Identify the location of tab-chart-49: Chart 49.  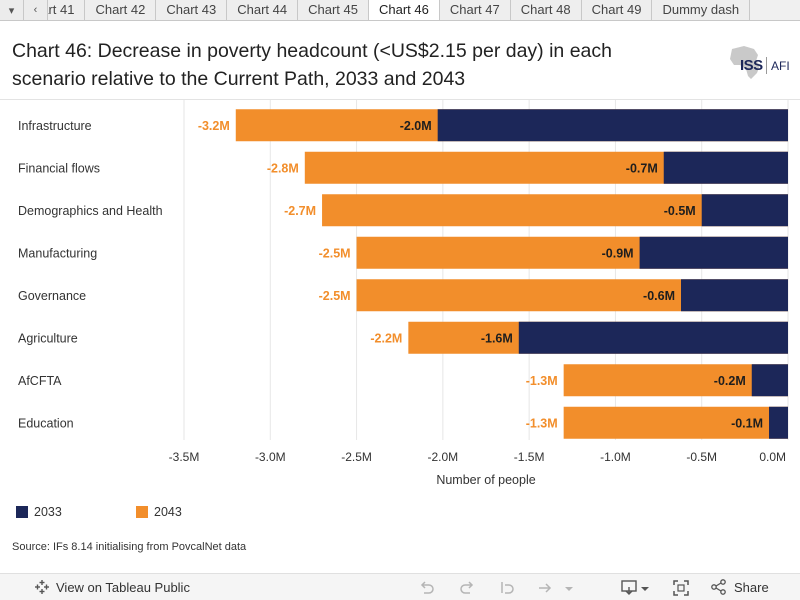
(617, 10).